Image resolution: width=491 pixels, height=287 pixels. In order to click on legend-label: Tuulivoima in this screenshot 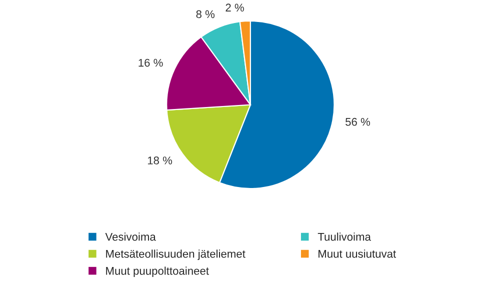, I will do `click(344, 236)`.